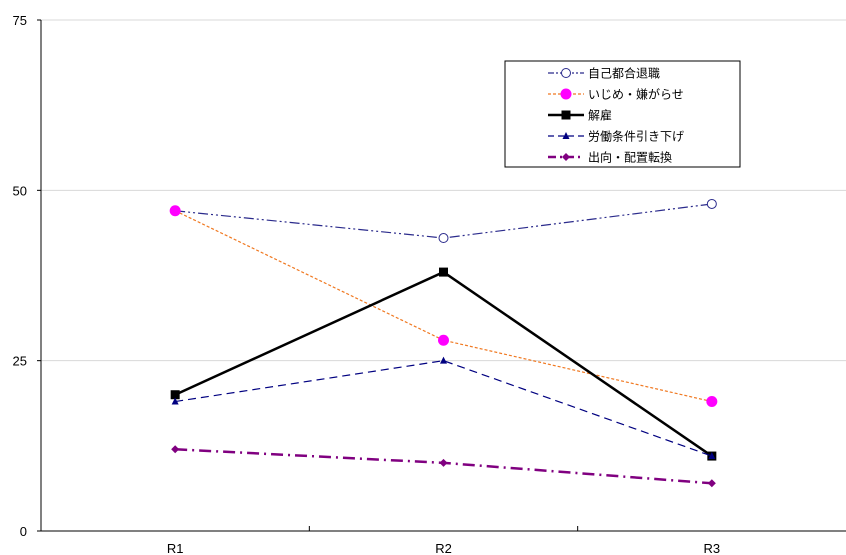  I want to click on x-tick-label: R1, so click(175, 548).